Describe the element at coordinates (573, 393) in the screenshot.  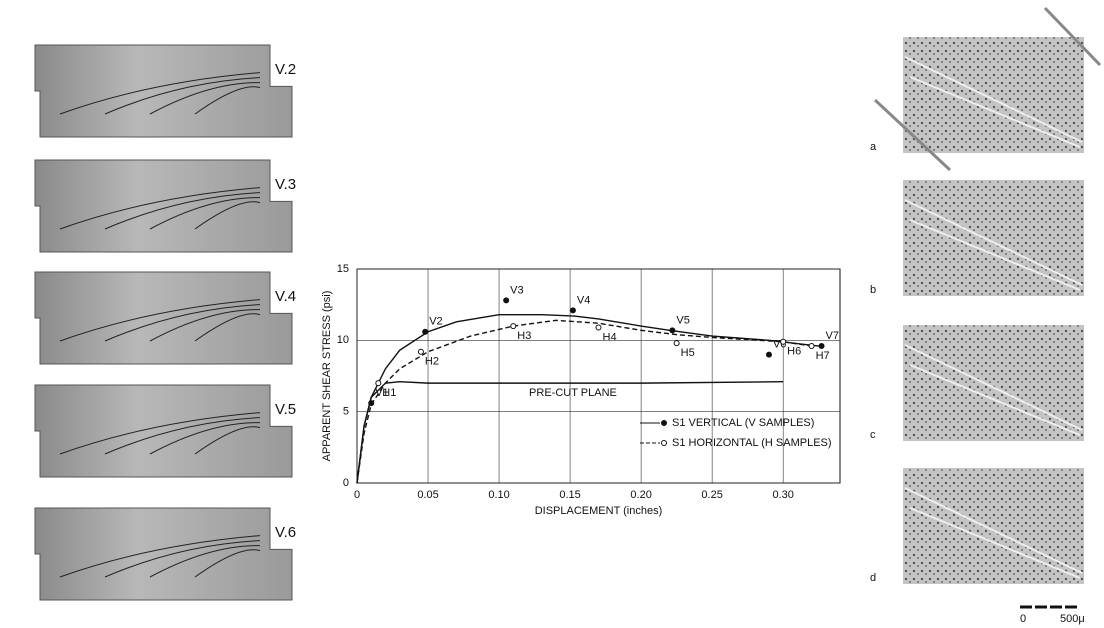
I see `series-label: PRE-CUT PLANE` at that location.